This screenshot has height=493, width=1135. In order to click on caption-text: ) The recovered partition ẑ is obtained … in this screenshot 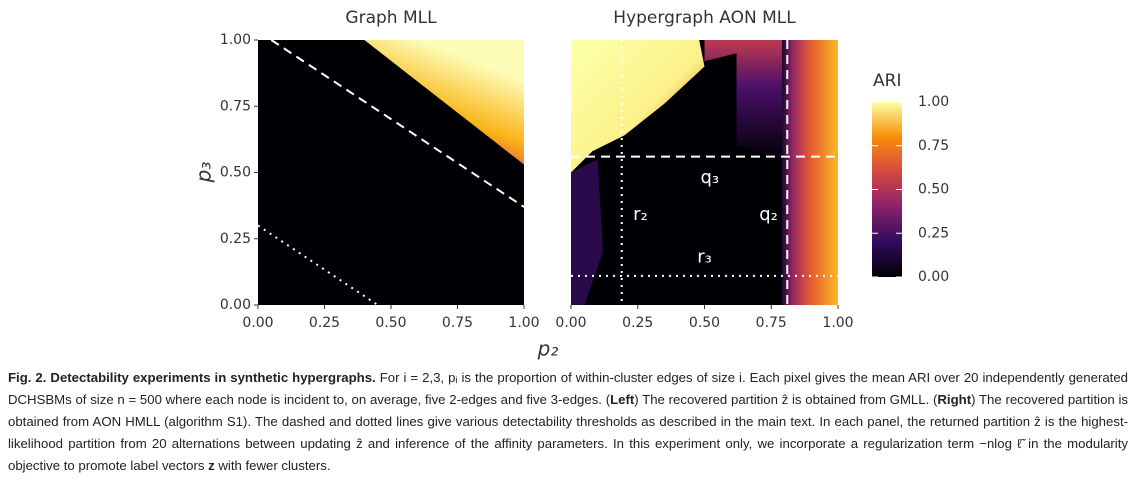, I will do `click(786, 399)`.